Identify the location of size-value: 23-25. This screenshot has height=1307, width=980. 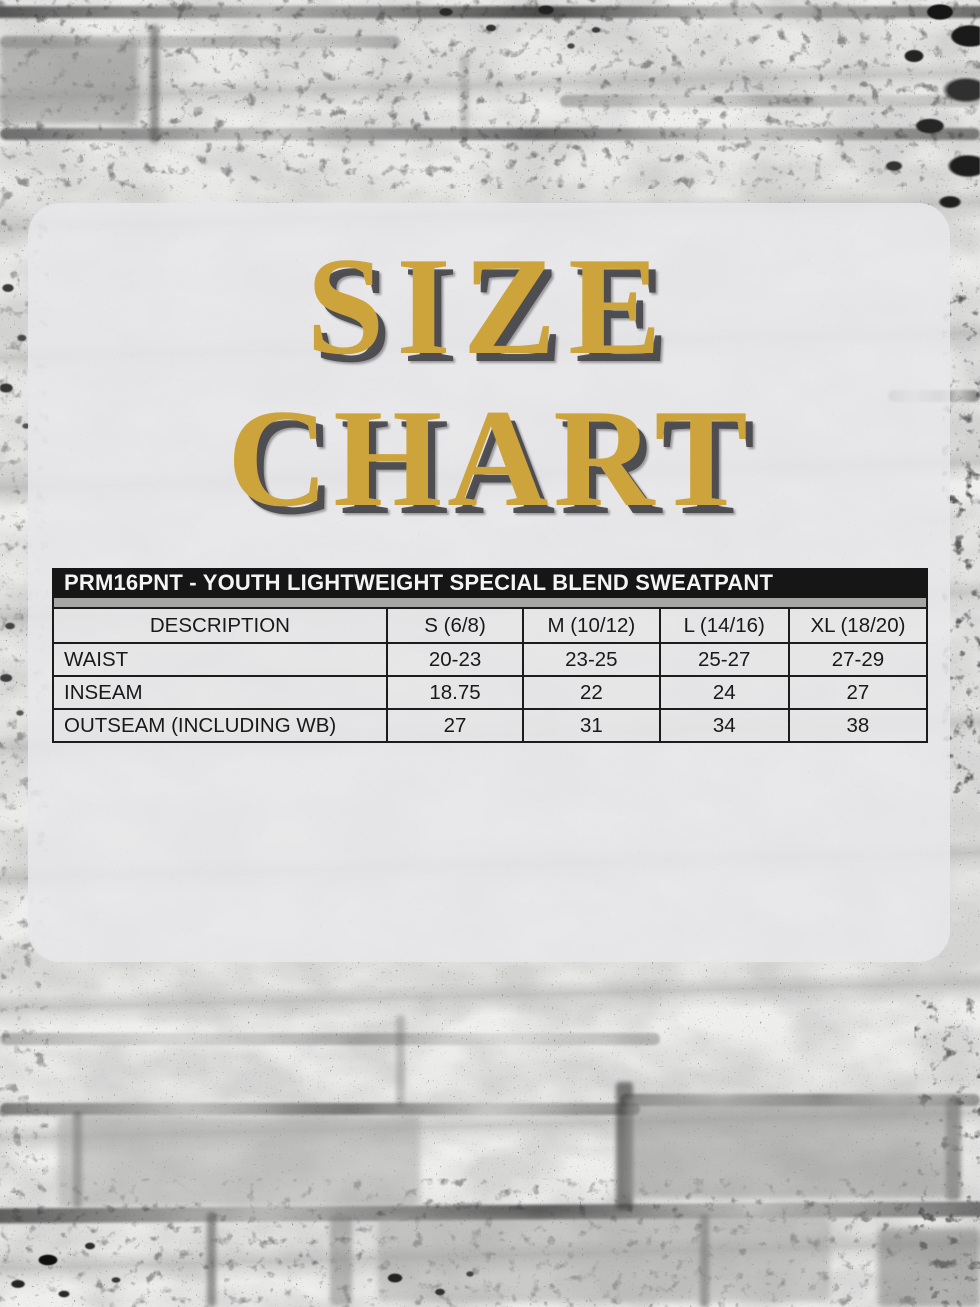
(591, 659).